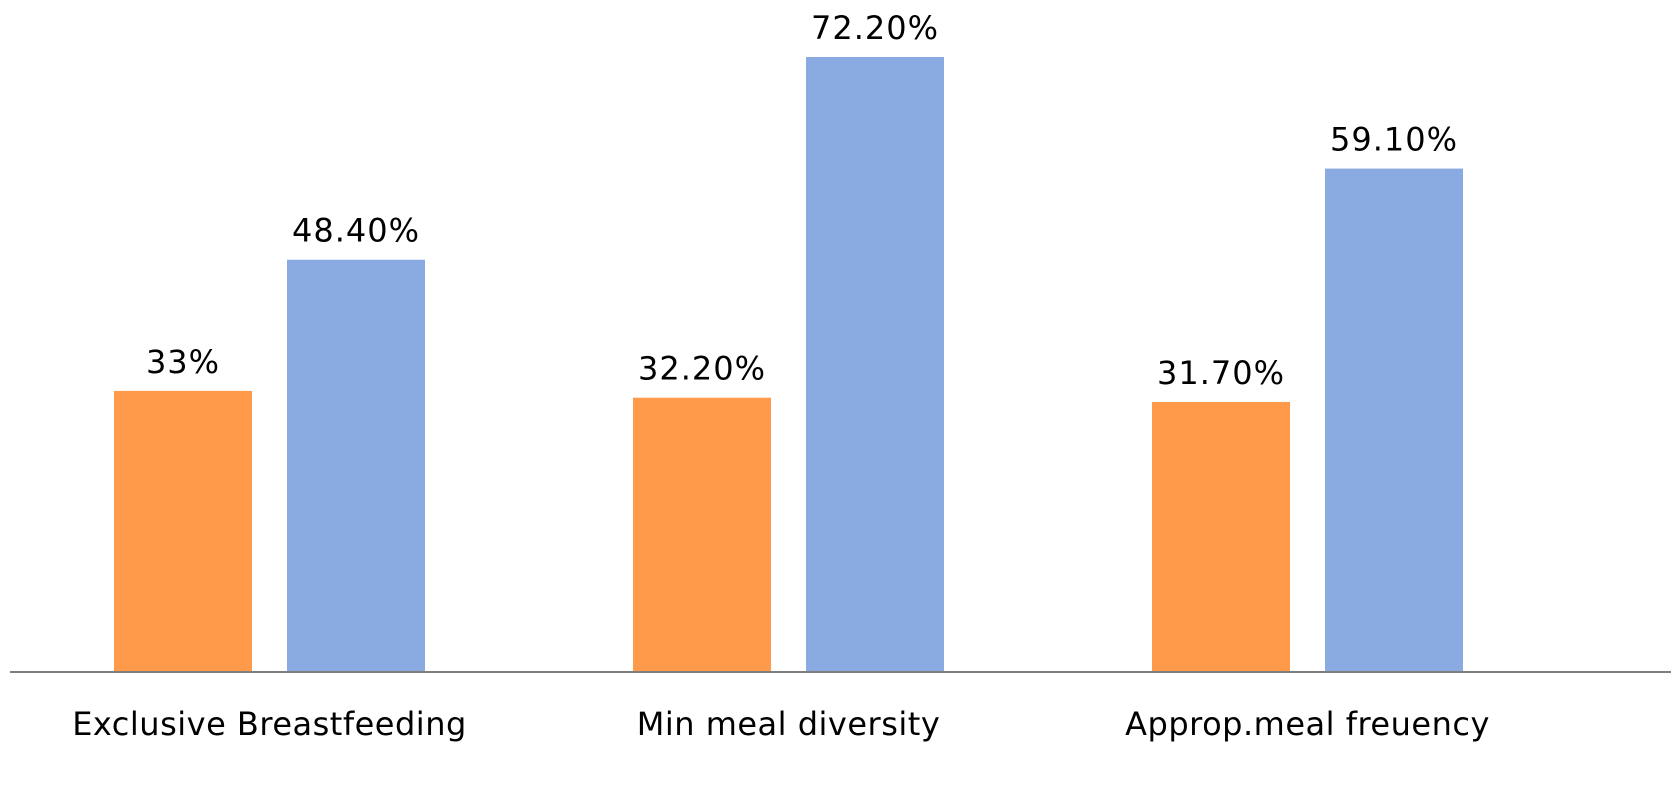 The height and width of the screenshot is (790, 1671). Describe the element at coordinates (1221, 536) in the screenshot. I see `bar-series1-cat3` at that location.